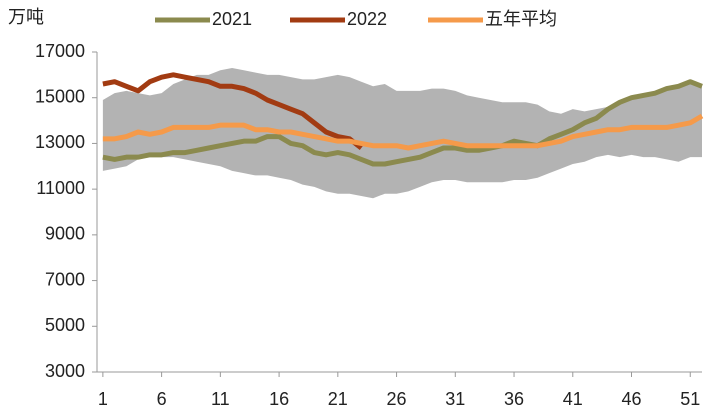 The image size is (708, 415). What do you see at coordinates (367, 19) in the screenshot?
I see `legend-label: 2022` at bounding box center [367, 19].